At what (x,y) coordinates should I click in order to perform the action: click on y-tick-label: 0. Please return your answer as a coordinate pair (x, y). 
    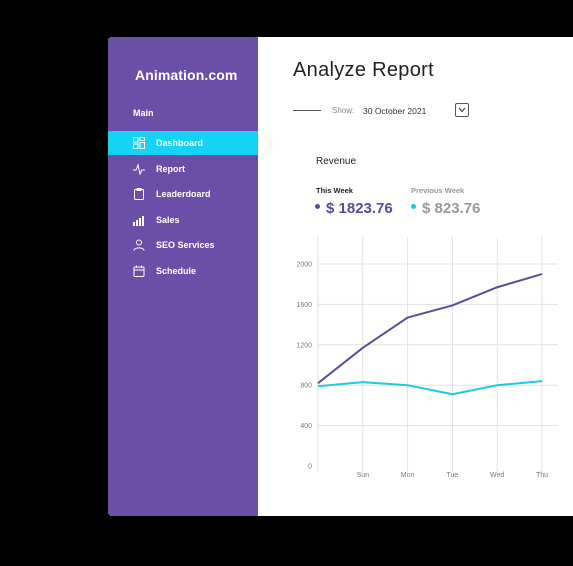
    Looking at the image, I should click on (310, 467).